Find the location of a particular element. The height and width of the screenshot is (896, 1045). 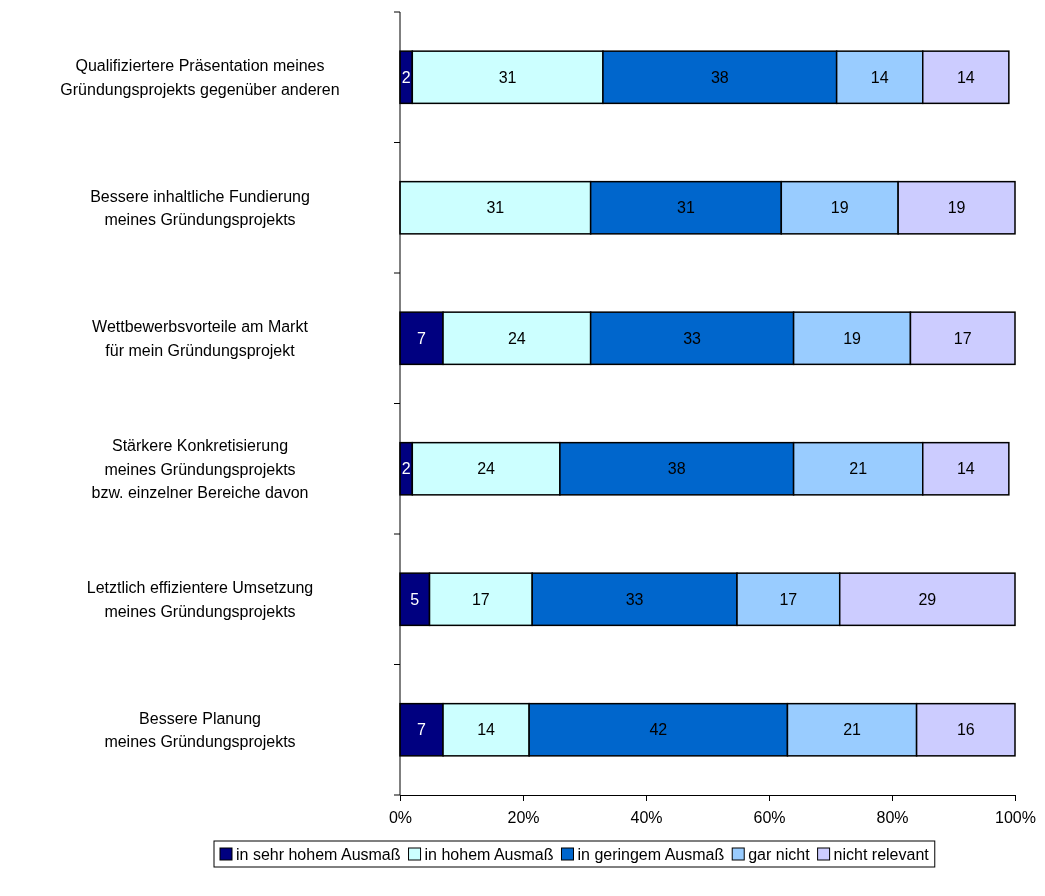

y-tick-label: Qualifiziertere Präsentation meines Gründungsprojekts gegenüber anderen is located at coordinates (200, 77).